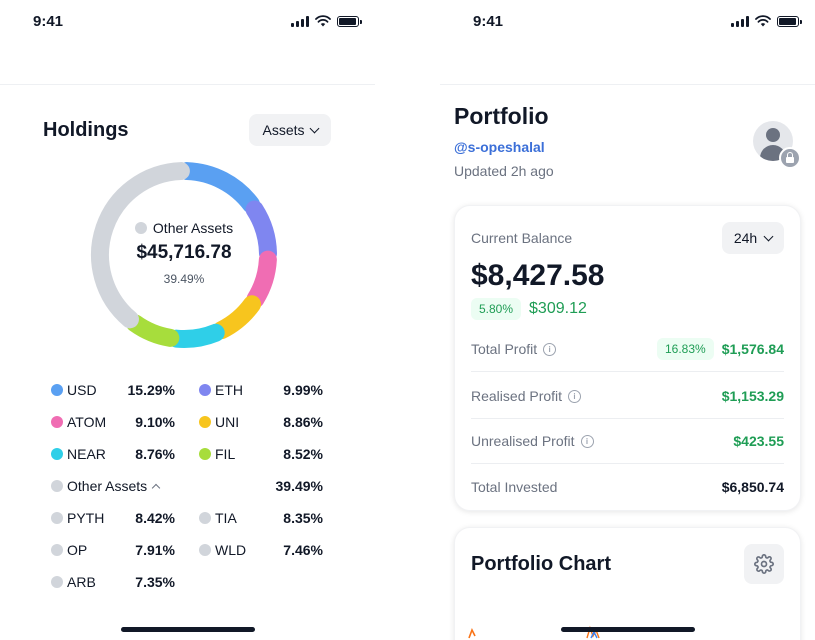  I want to click on legend-pct-eth: 9.99%, so click(303, 390).